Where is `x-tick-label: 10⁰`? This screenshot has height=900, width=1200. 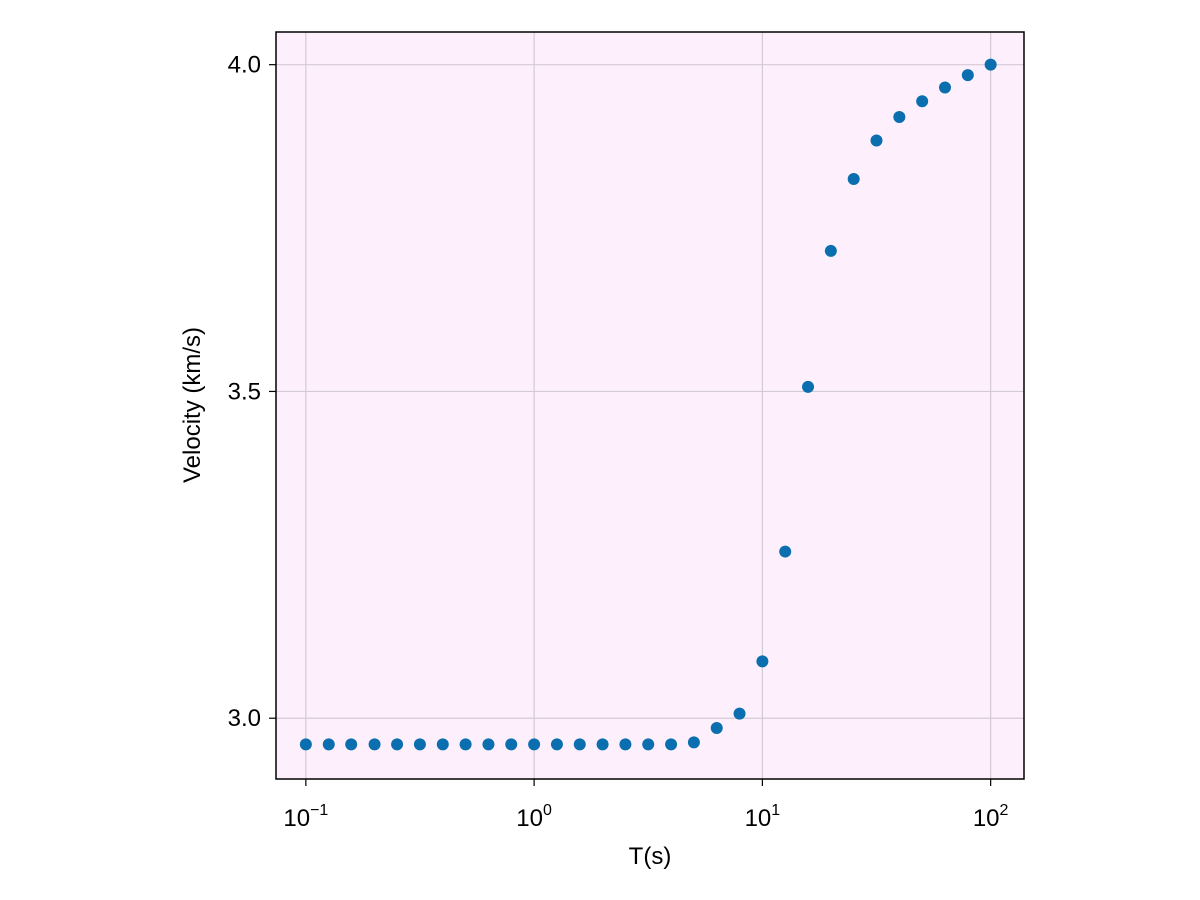 x-tick-label: 10⁰ is located at coordinates (534, 817).